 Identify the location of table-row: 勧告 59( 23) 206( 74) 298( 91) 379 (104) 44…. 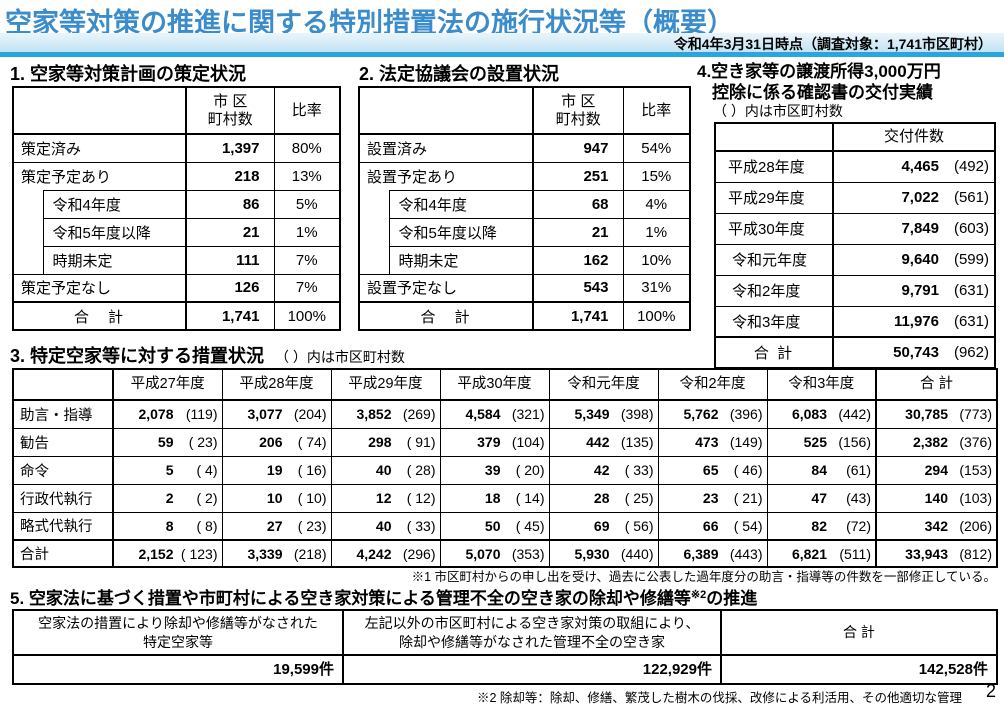
(505, 442).